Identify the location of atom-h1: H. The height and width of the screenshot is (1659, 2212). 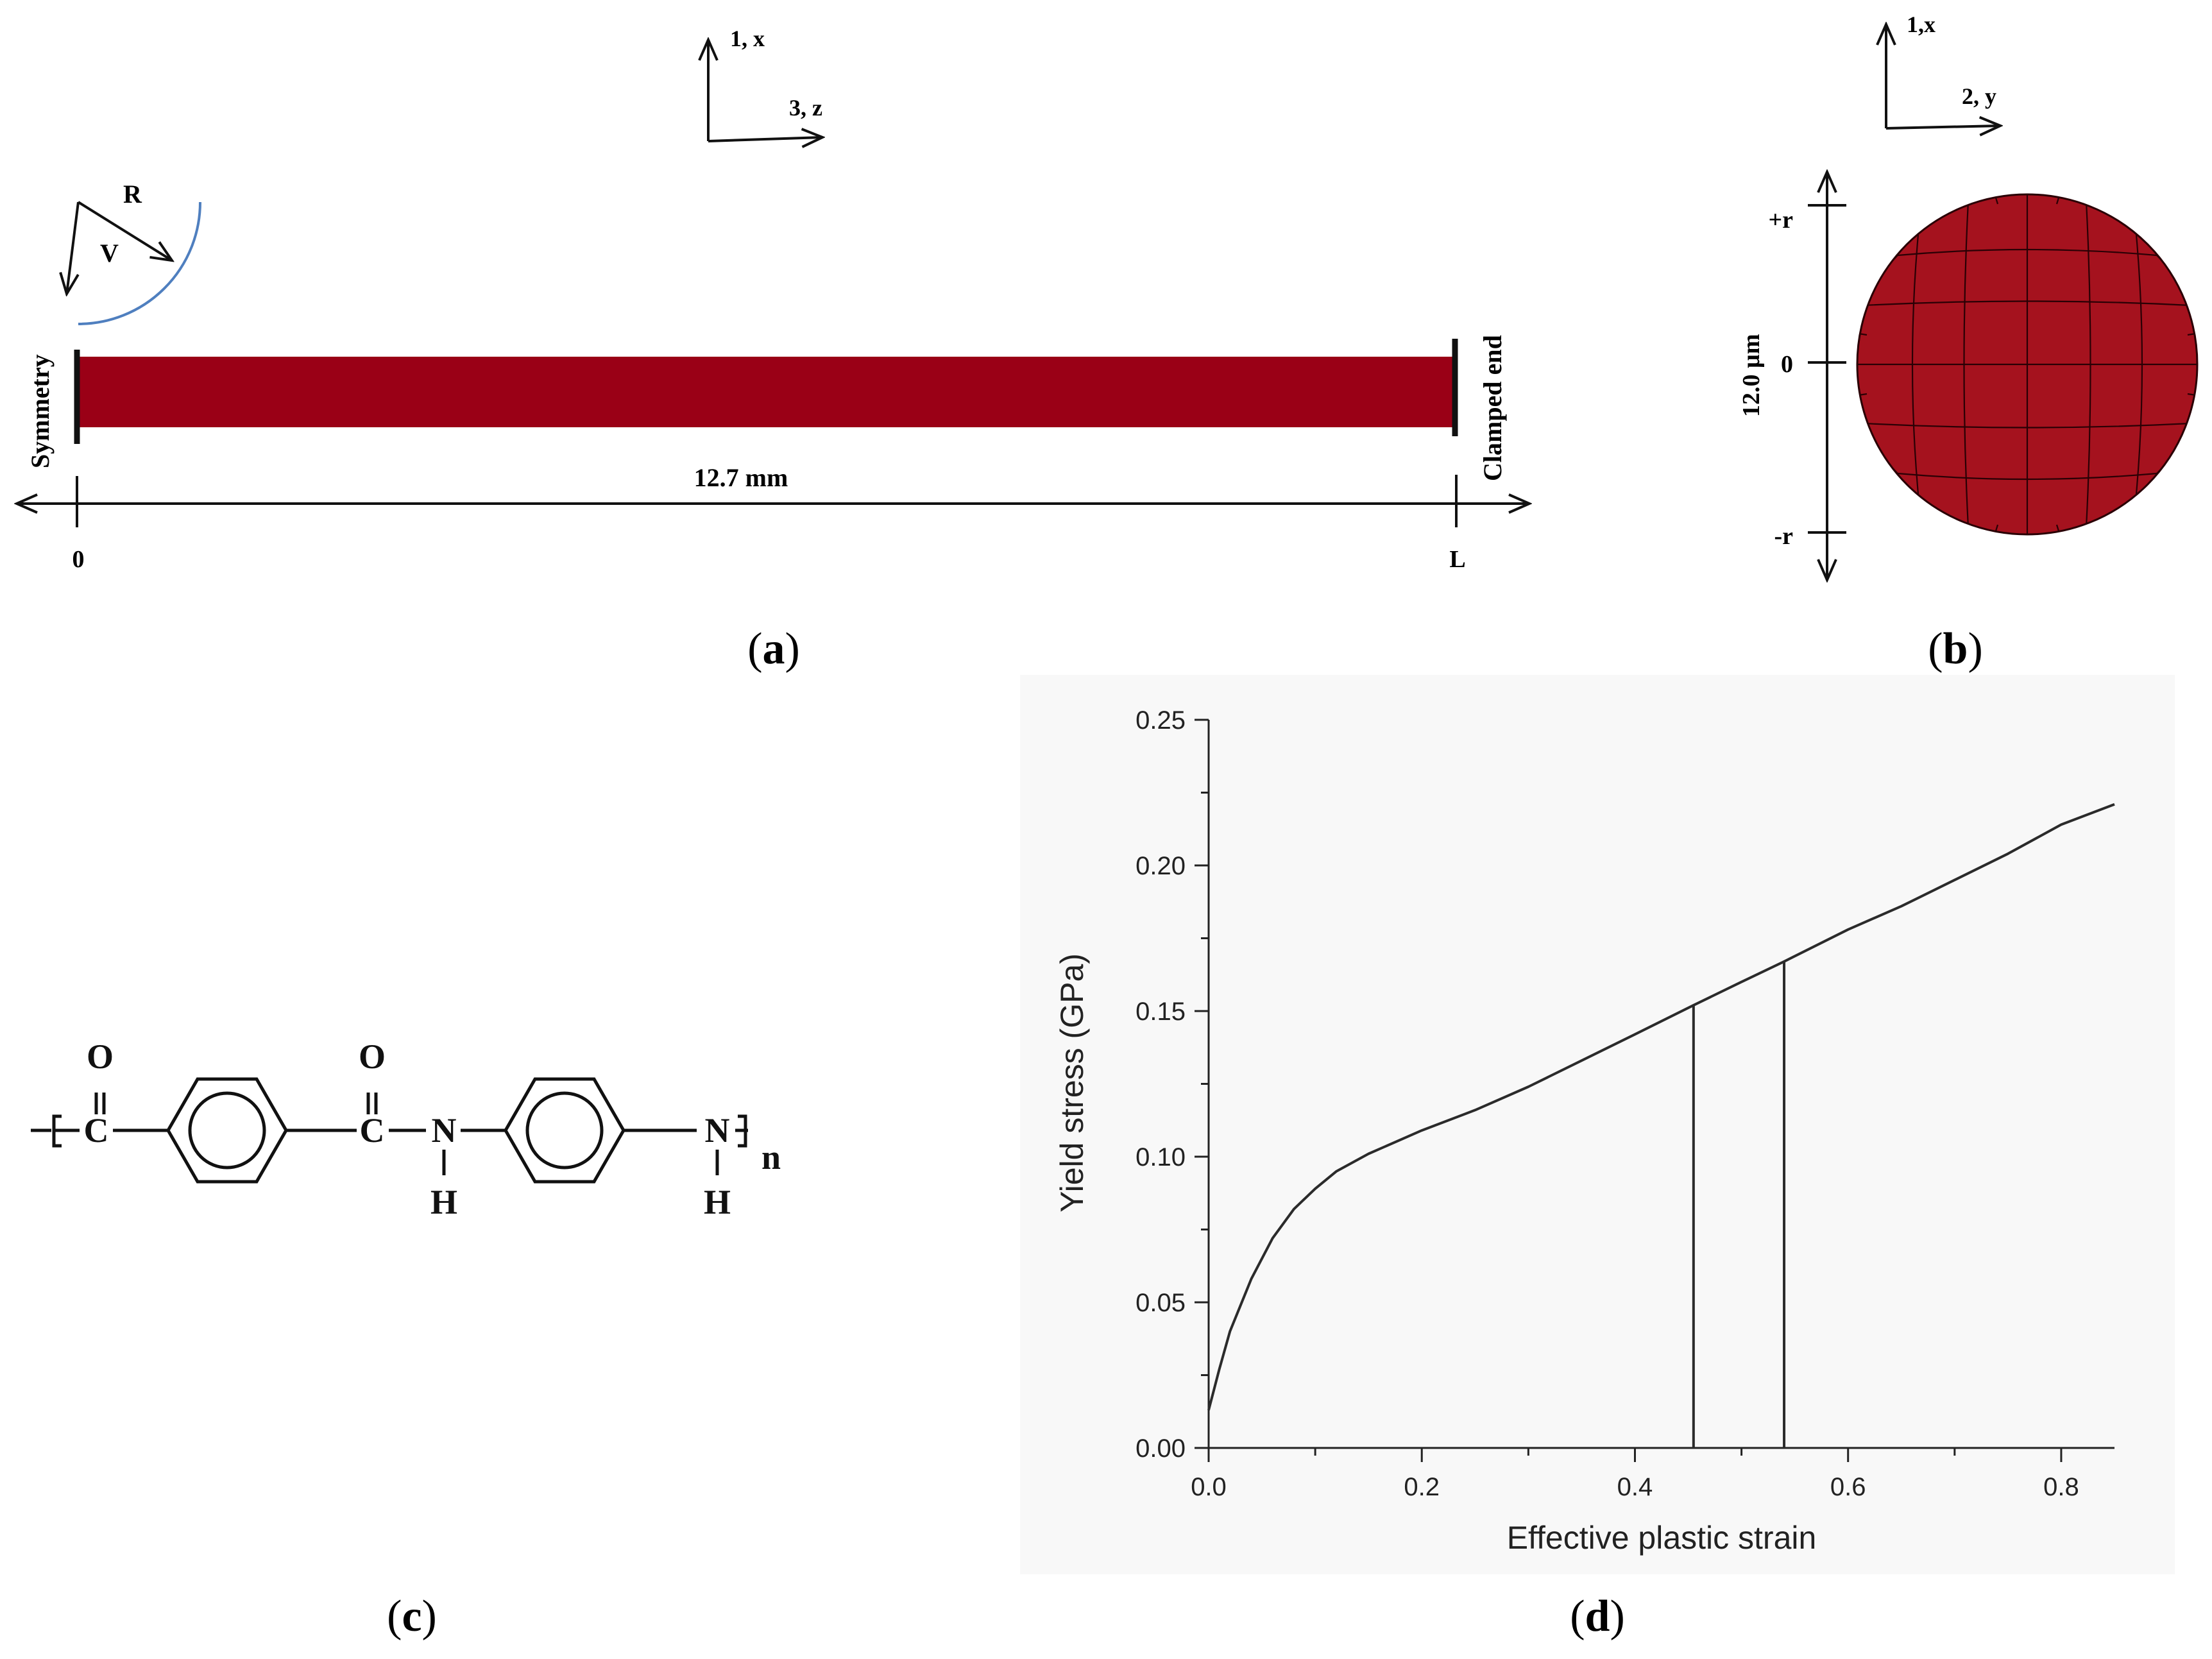
(443, 1202).